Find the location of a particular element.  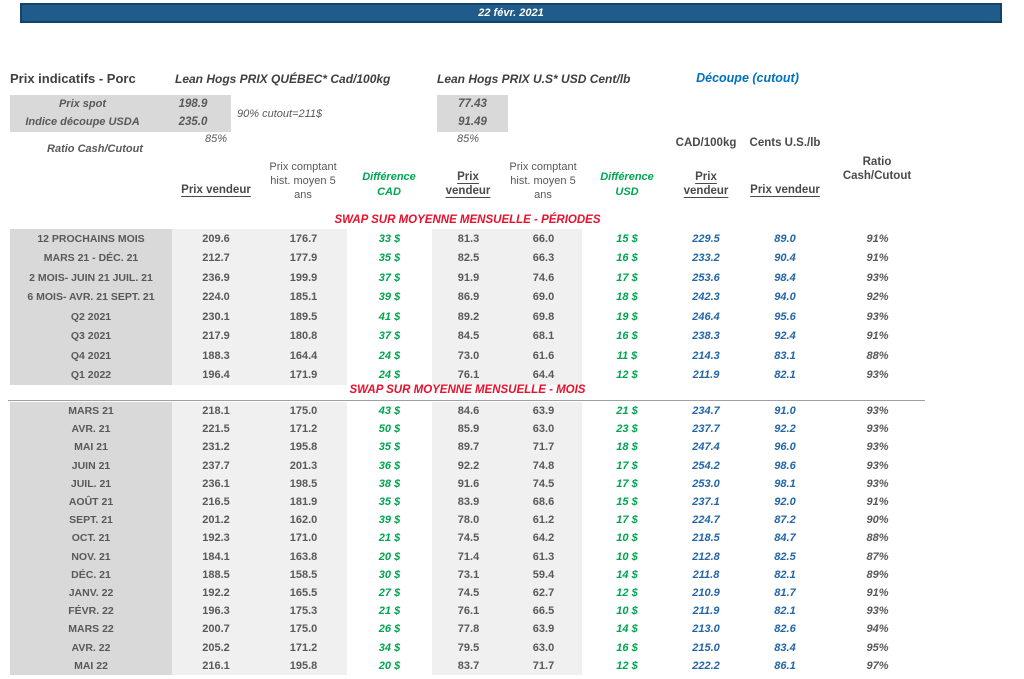

difference-cad-cell: 36 $ is located at coordinates (389, 465).